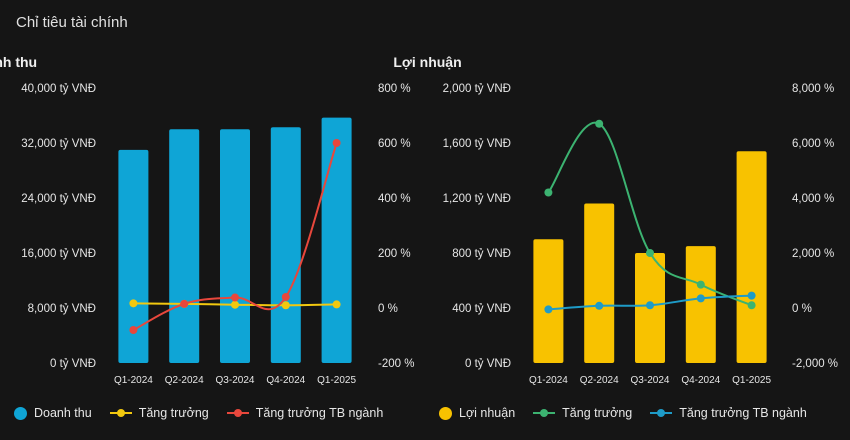  What do you see at coordinates (72, 22) in the screenshot?
I see `page-title: Chỉ tiêu tài chính` at bounding box center [72, 22].